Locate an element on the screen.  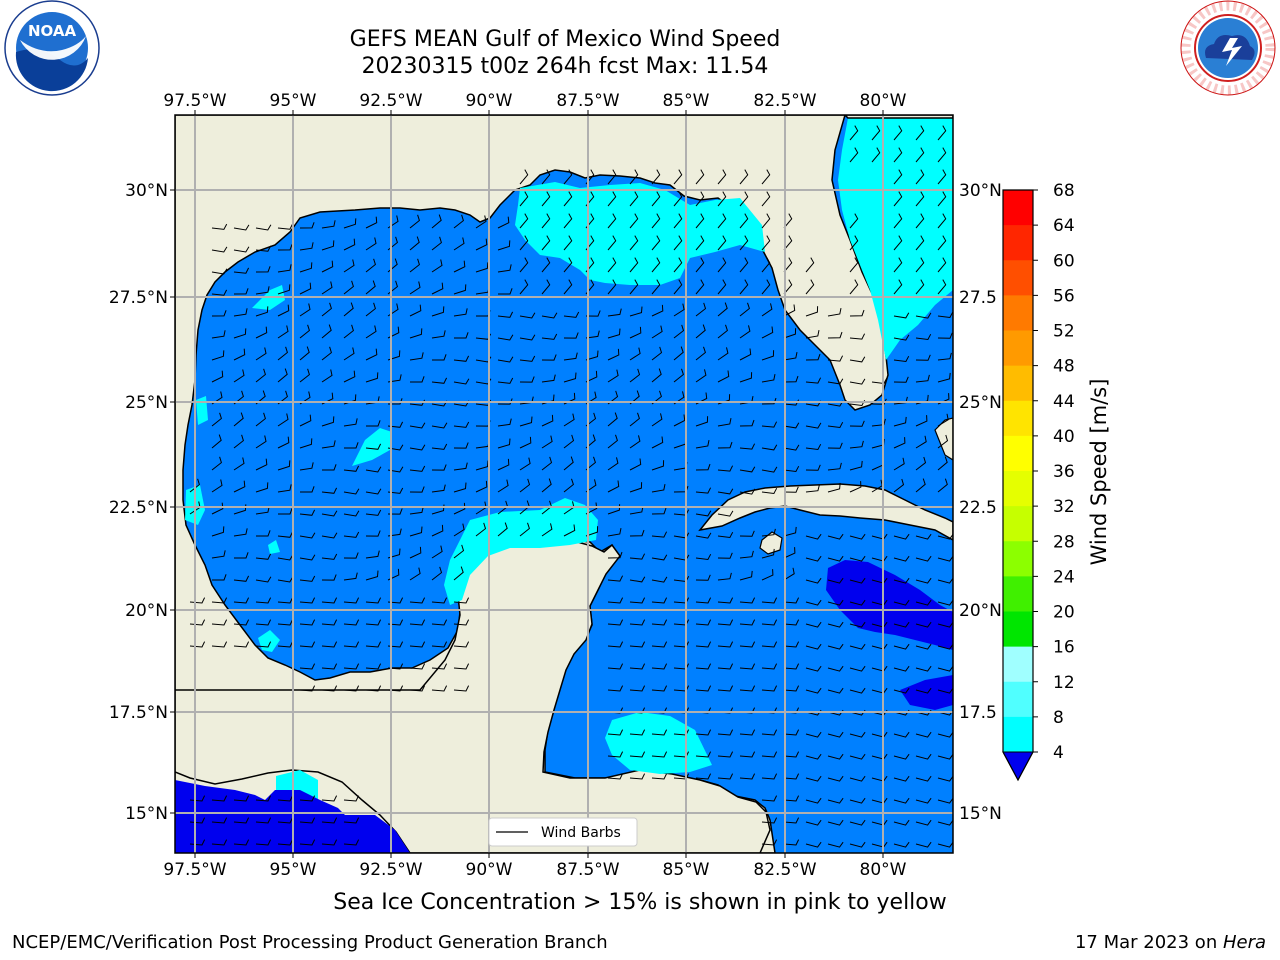
lat-label: 20°N is located at coordinates (146, 611).